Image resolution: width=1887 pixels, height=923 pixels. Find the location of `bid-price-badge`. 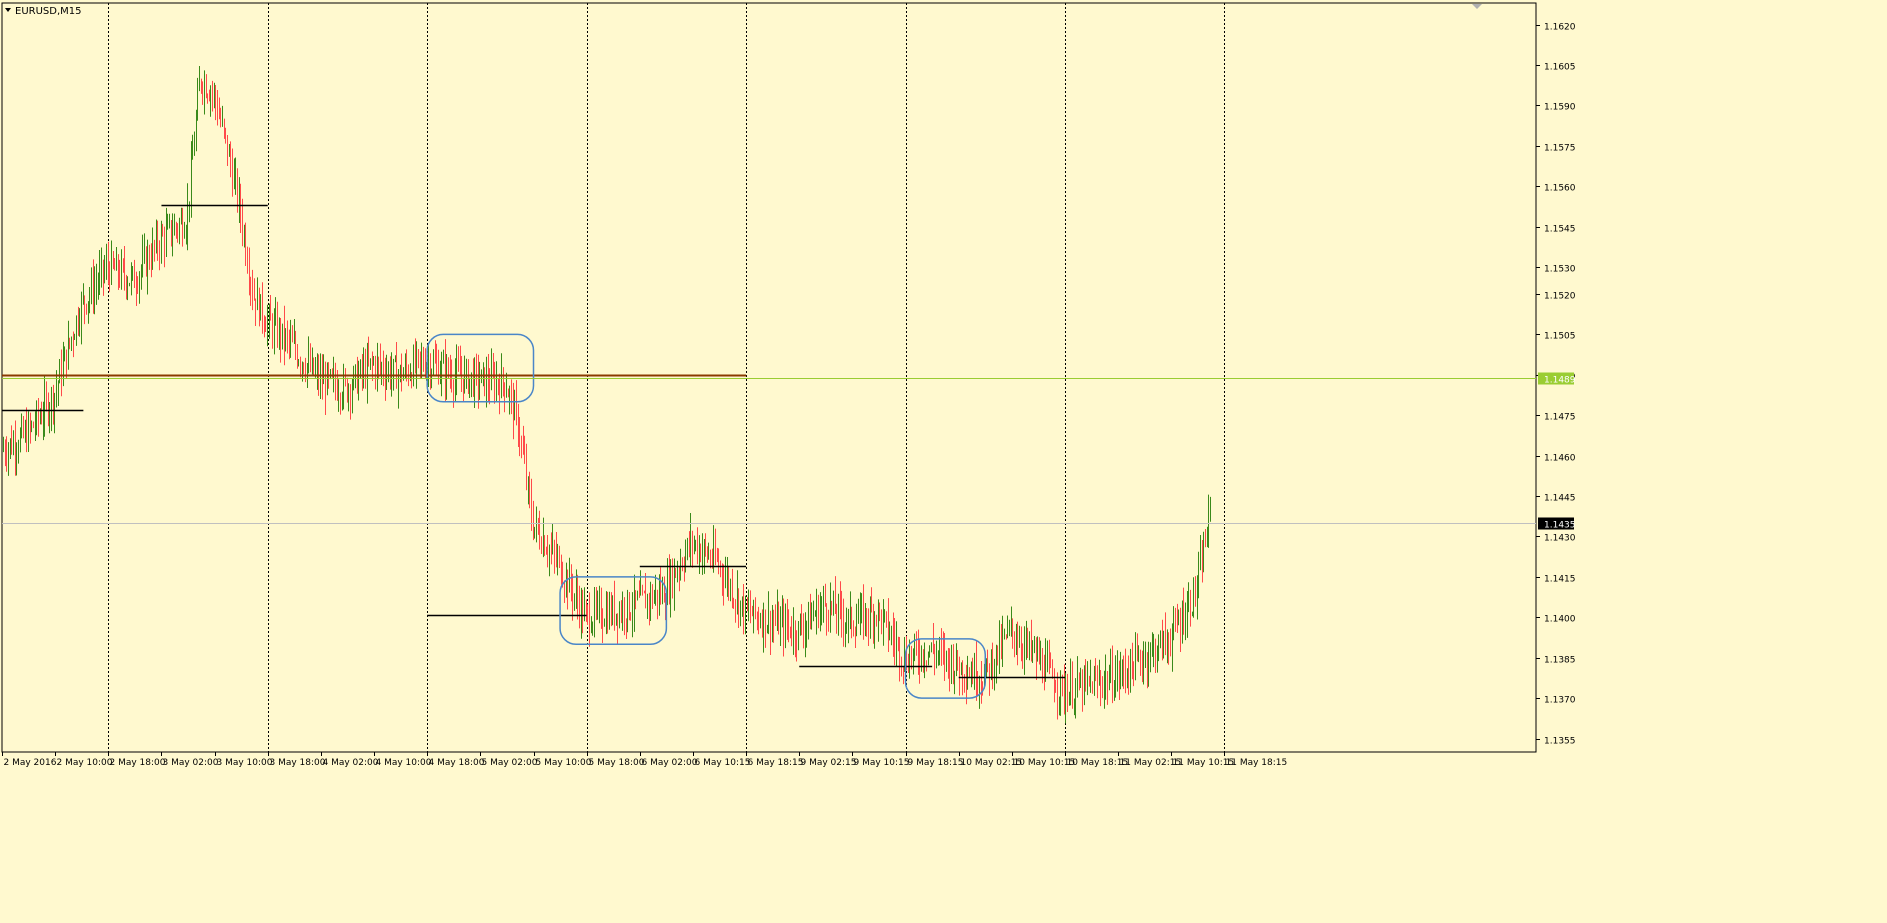

bid-price-badge is located at coordinates (1556, 378).